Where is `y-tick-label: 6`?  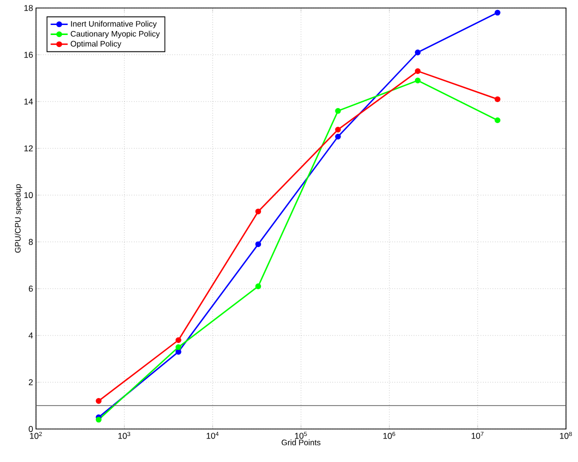 y-tick-label: 6 is located at coordinates (30, 289).